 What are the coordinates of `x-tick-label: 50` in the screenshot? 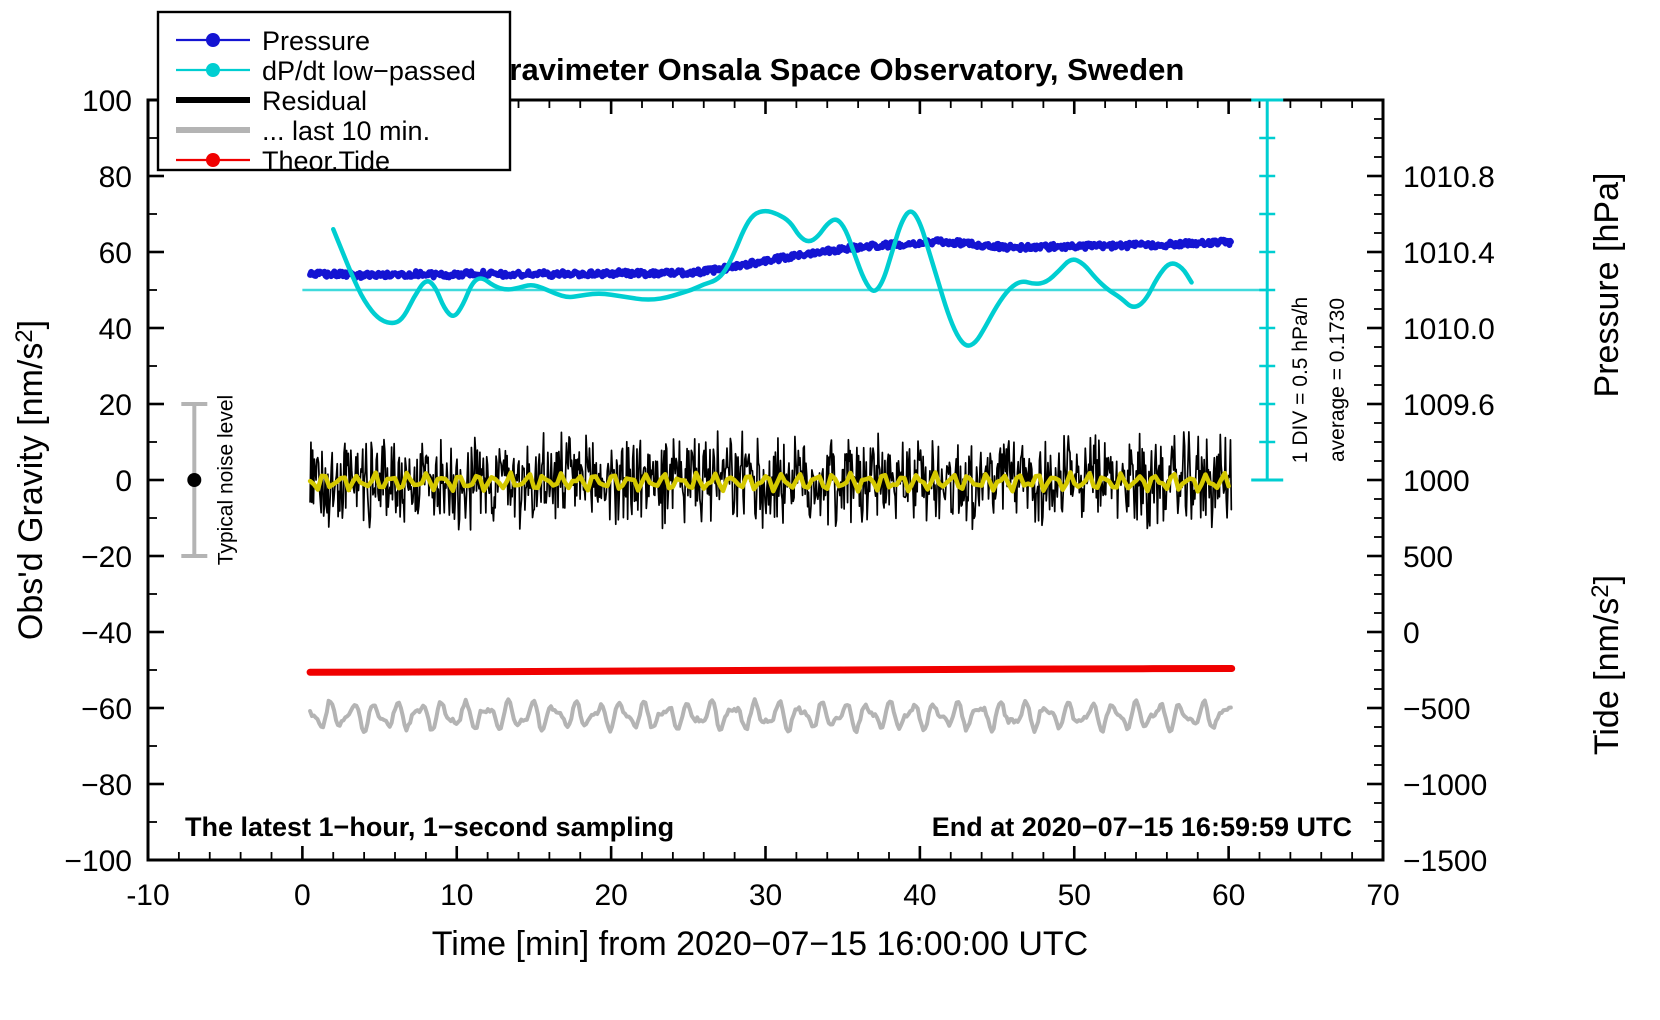 It's located at (1074, 895).